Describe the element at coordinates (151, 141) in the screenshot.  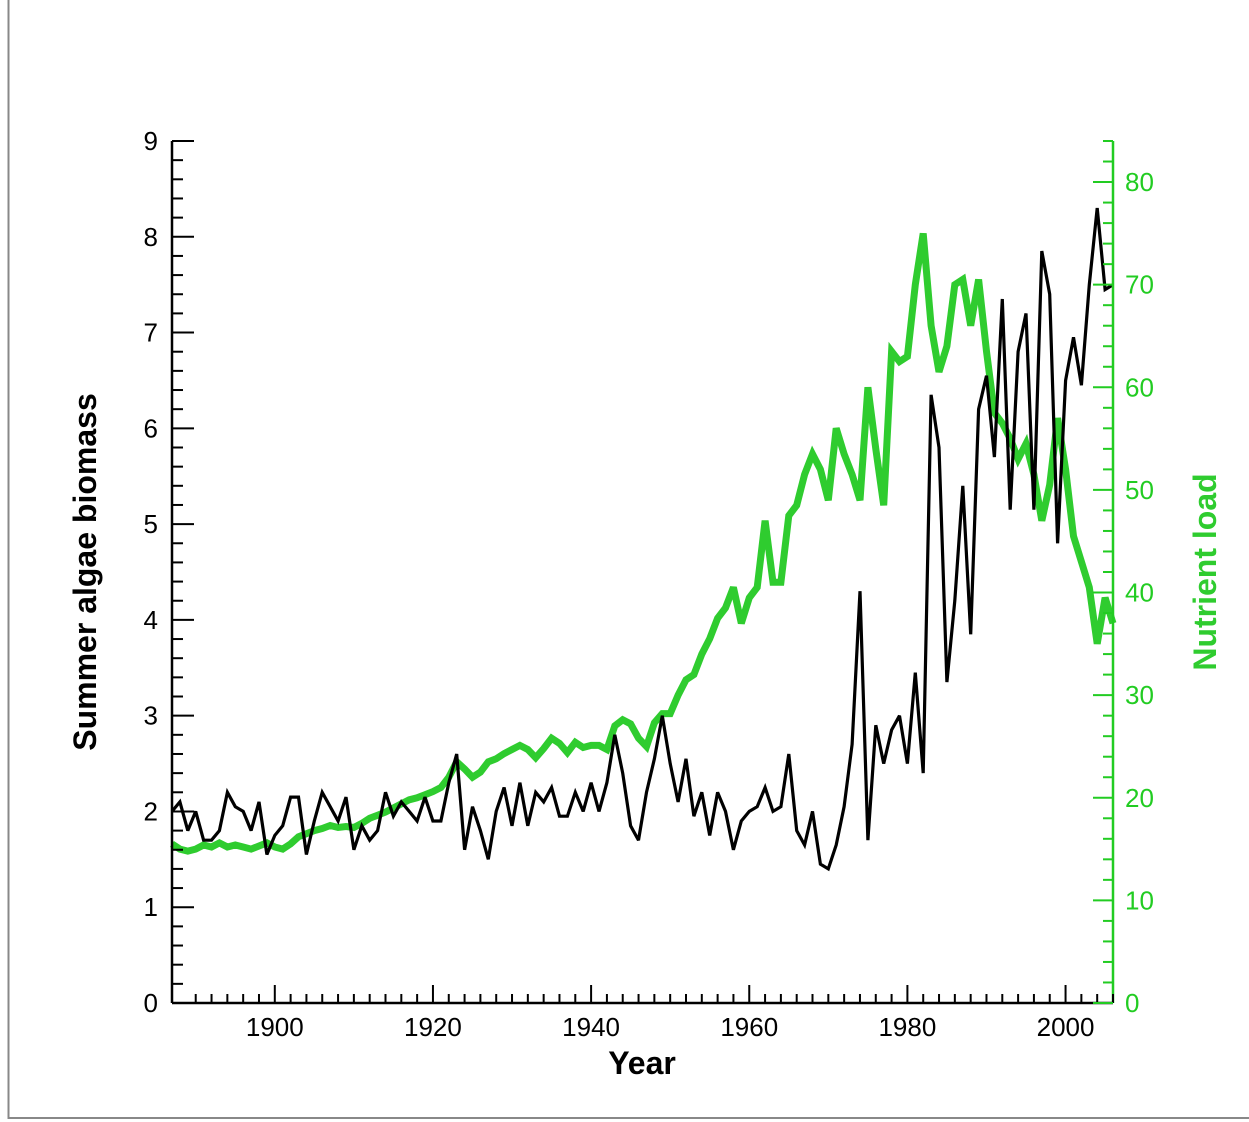
I see `y-tick-label: 9` at that location.